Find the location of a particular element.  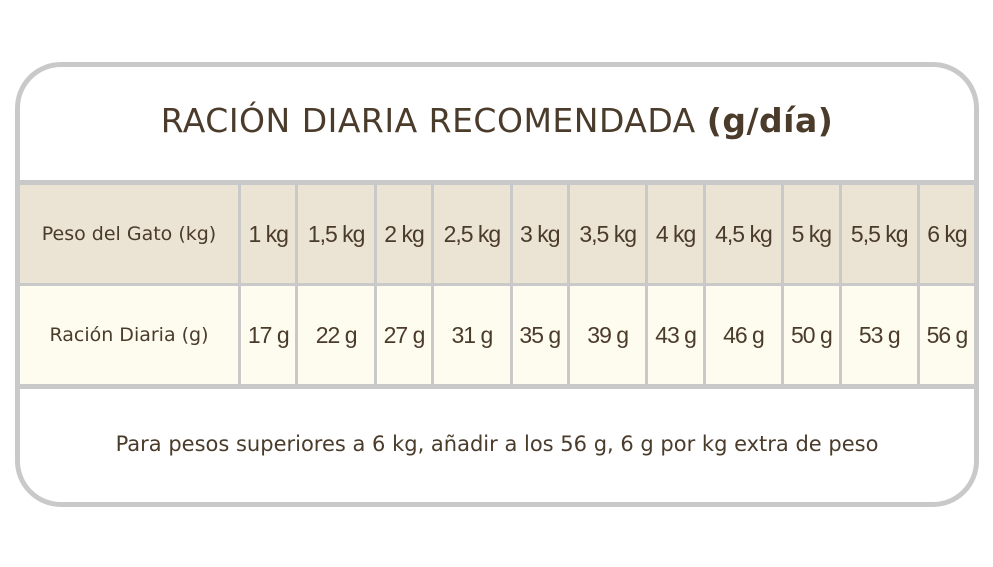

weight-row-label: Peso del Gato (kg) is located at coordinates (130, 233).